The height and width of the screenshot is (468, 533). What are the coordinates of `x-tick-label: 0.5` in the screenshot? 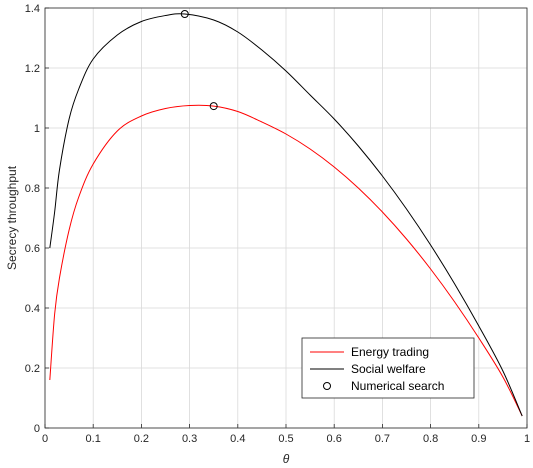 It's located at (285, 439).